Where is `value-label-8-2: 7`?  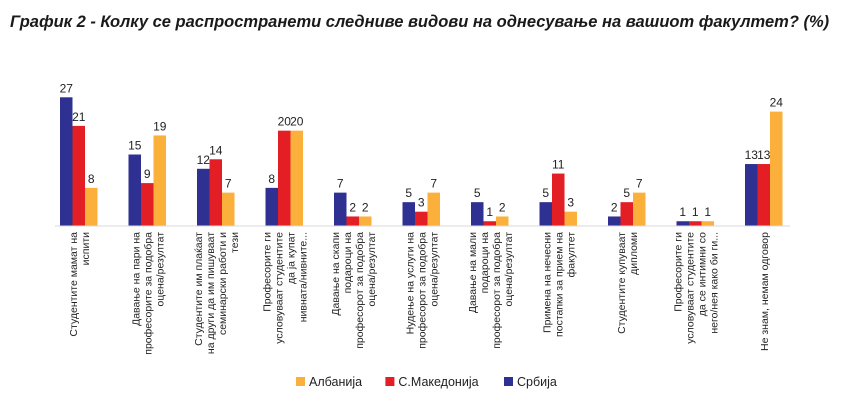 value-label-8-2: 7 is located at coordinates (639, 184).